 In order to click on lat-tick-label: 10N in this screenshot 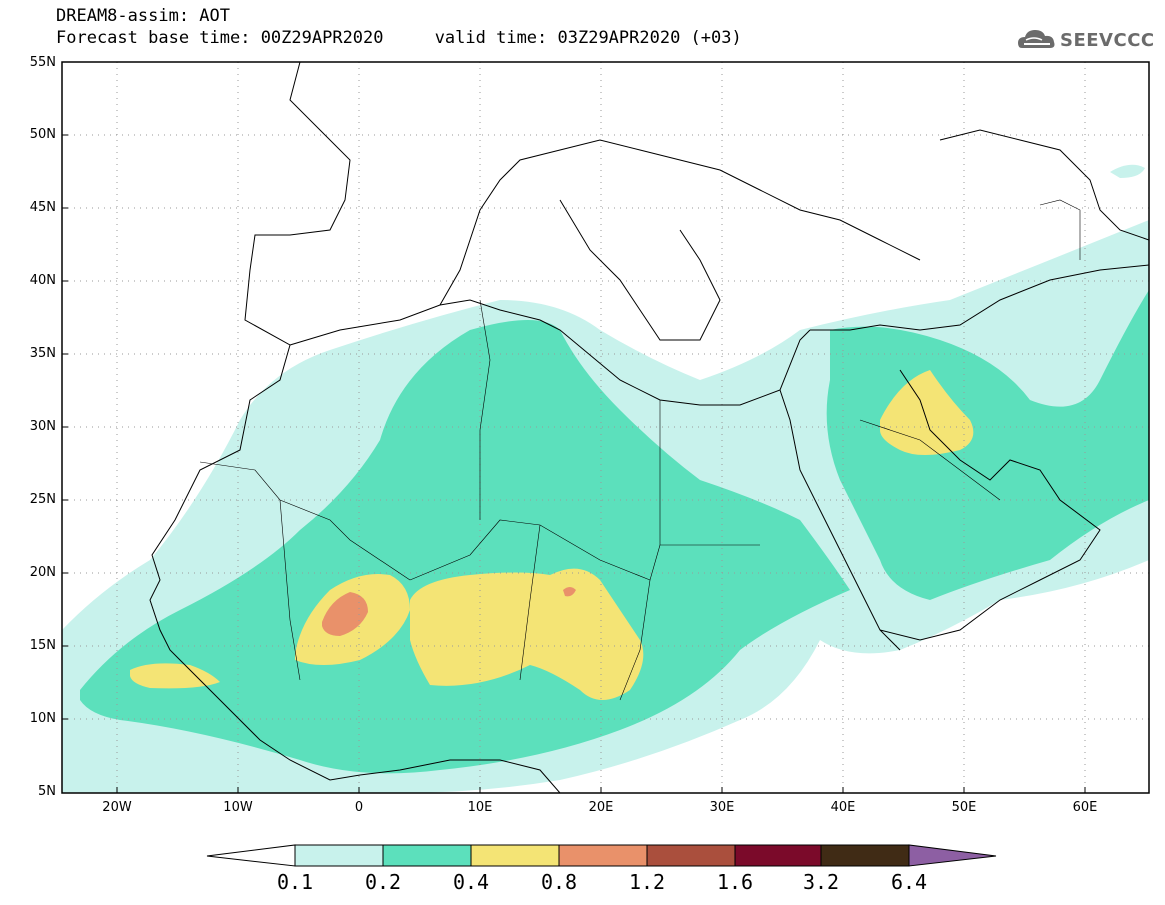, I will do `click(42, 718)`.